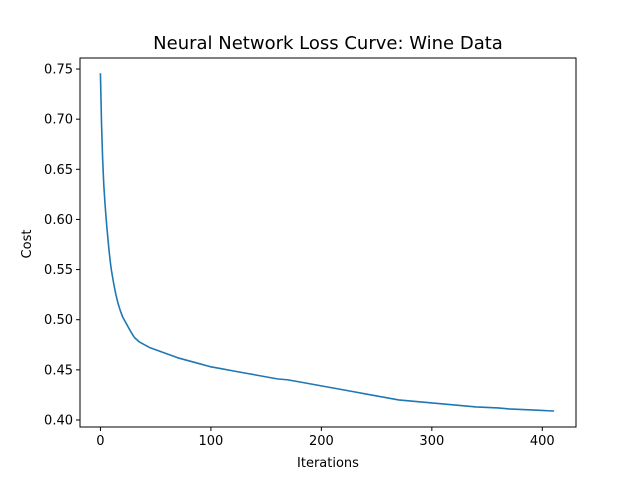 This screenshot has height=480, width=640. Describe the element at coordinates (58, 270) in the screenshot. I see `y-tick-label: 0.55` at that location.